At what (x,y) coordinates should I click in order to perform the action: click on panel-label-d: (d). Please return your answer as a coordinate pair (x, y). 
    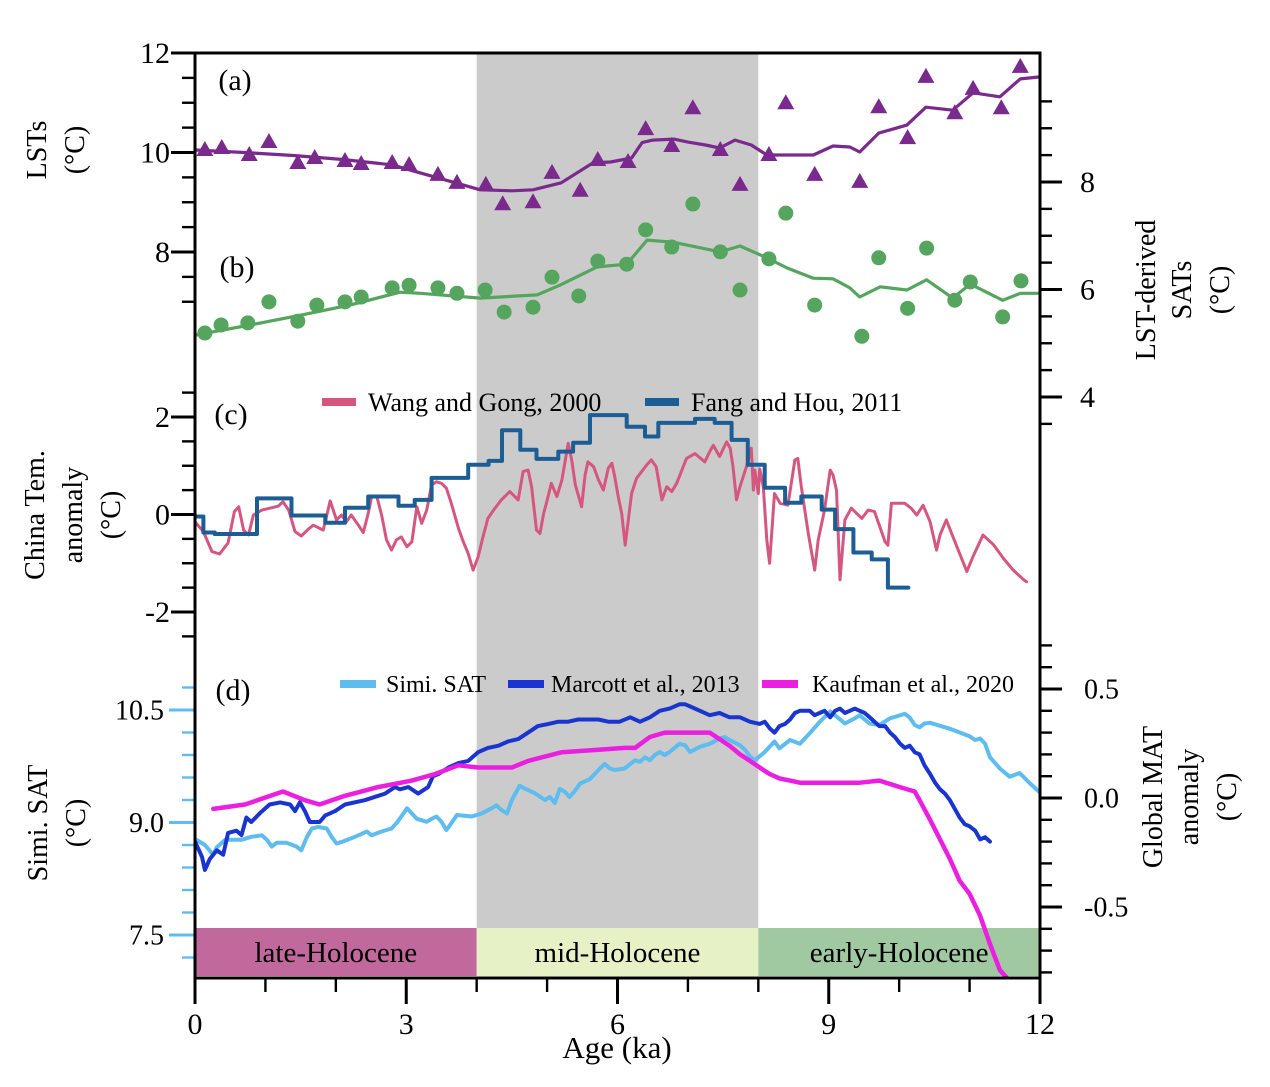
    Looking at the image, I should click on (233, 690).